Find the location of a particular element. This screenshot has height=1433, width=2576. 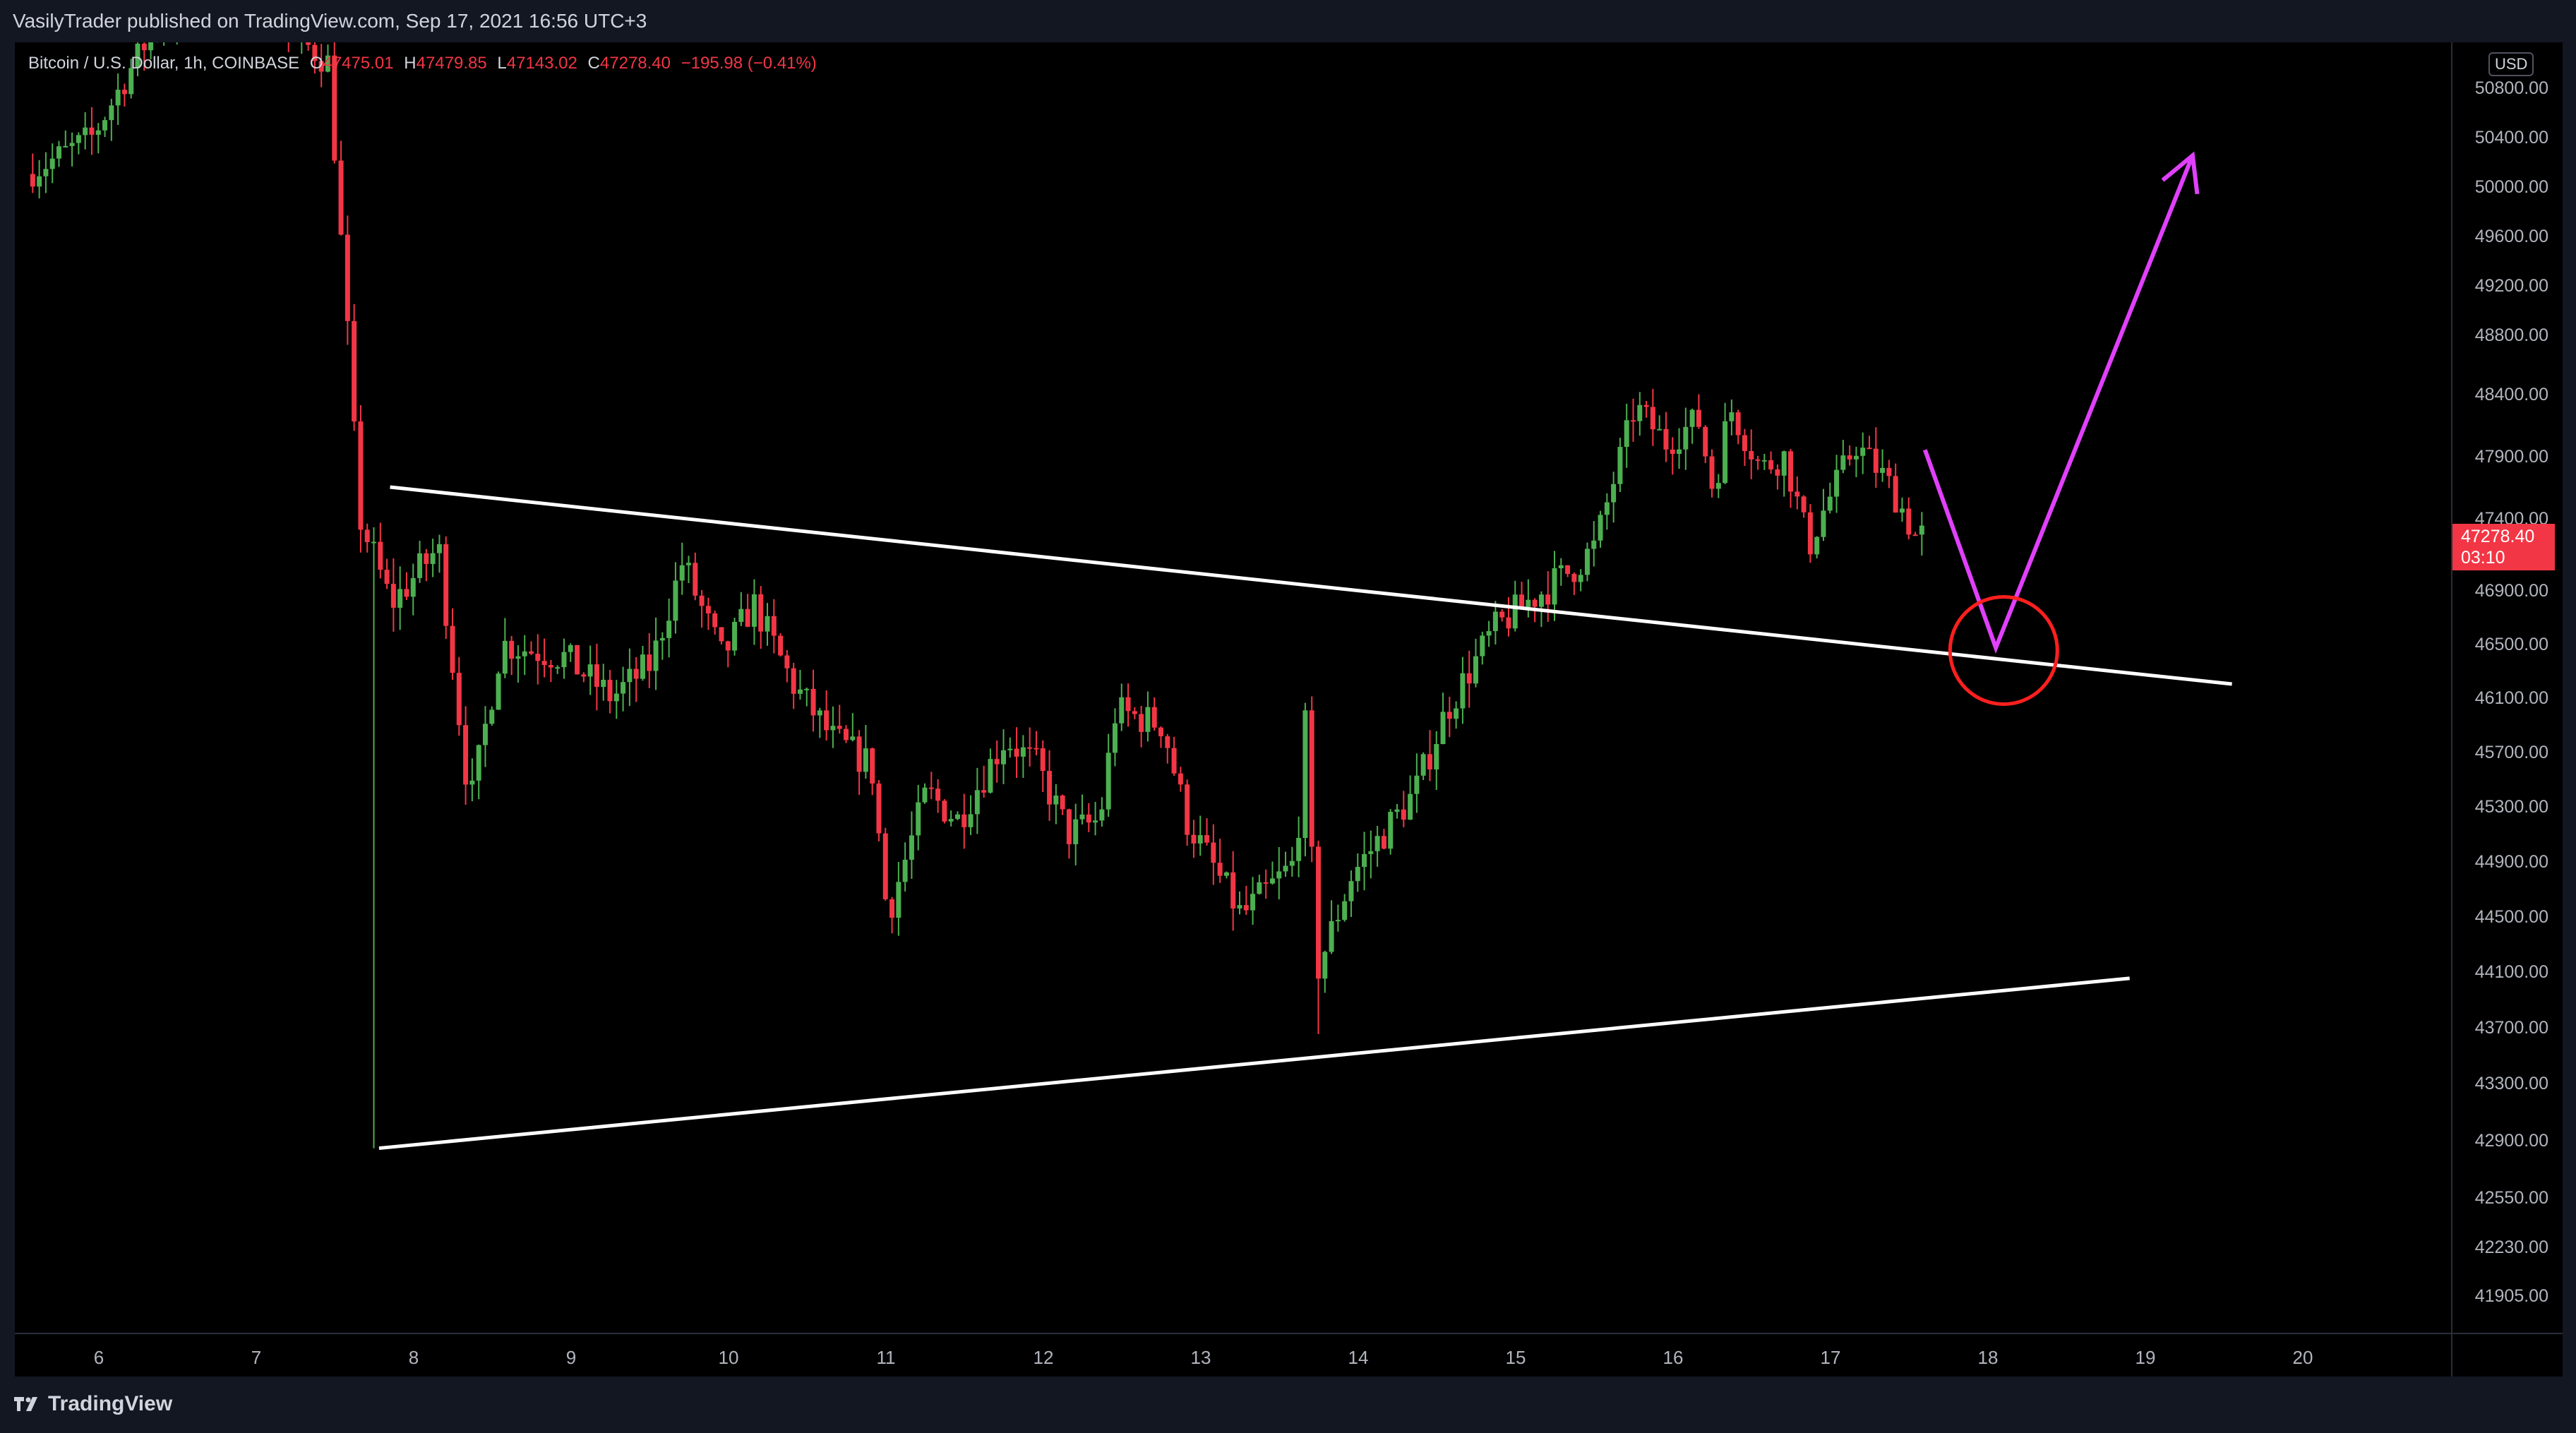

time-tick-label: 17 is located at coordinates (1831, 1357).